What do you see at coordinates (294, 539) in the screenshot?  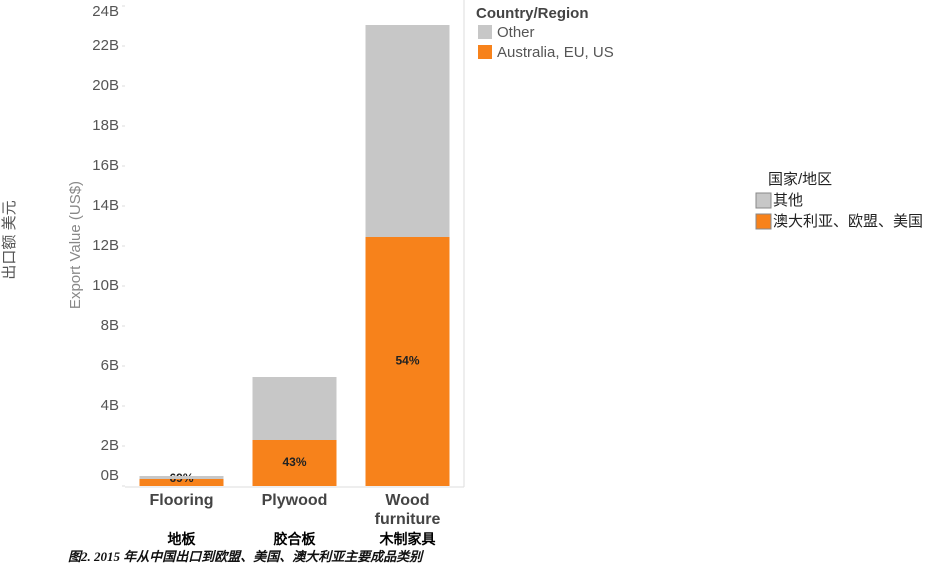 I see `x-tick-label-alt: 胶合板` at bounding box center [294, 539].